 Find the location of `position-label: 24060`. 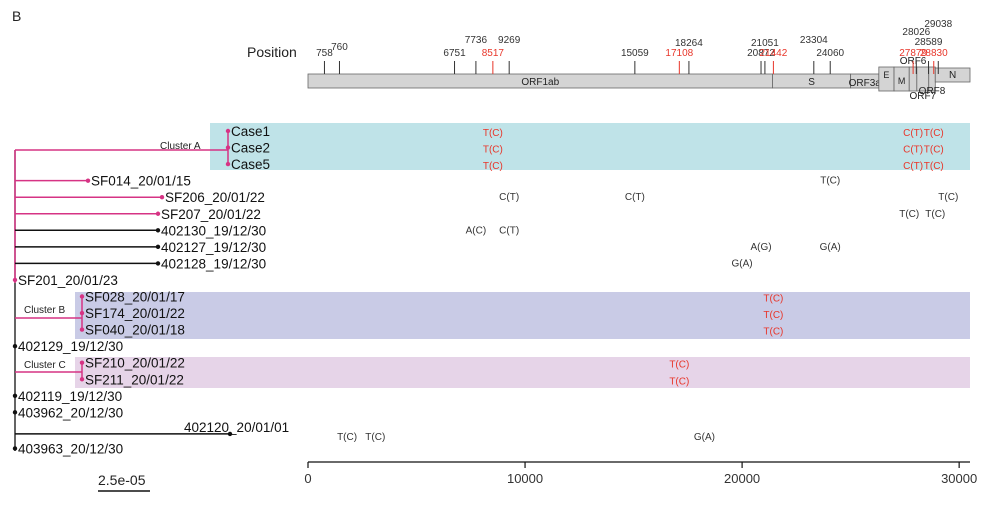

position-label: 24060 is located at coordinates (830, 53).